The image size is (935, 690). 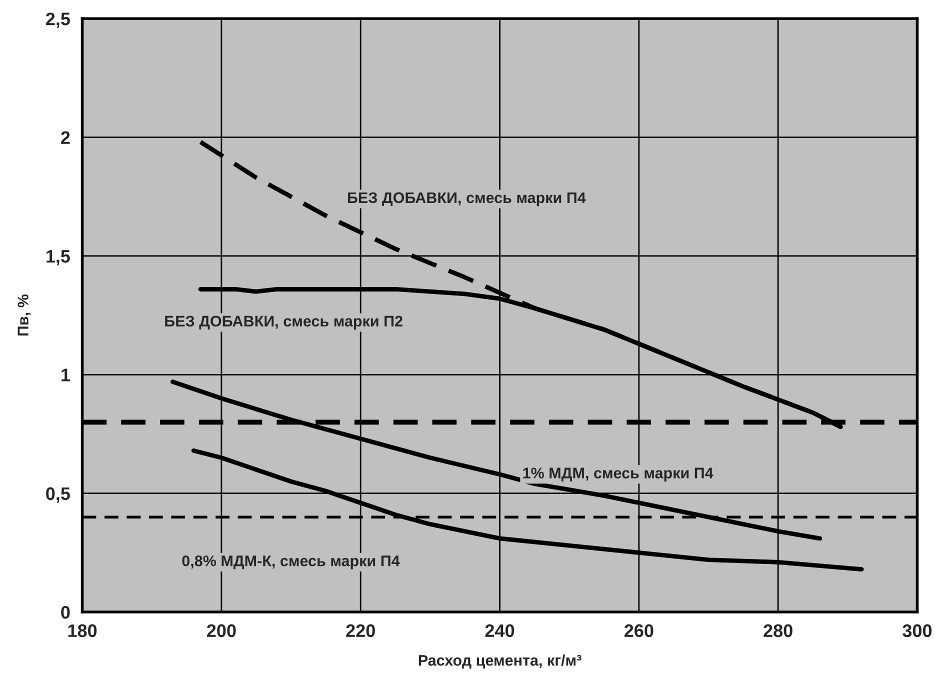 What do you see at coordinates (291, 562) in the screenshot?
I see `annotation: 0,8% МДМ-К, смесь марки П4` at bounding box center [291, 562].